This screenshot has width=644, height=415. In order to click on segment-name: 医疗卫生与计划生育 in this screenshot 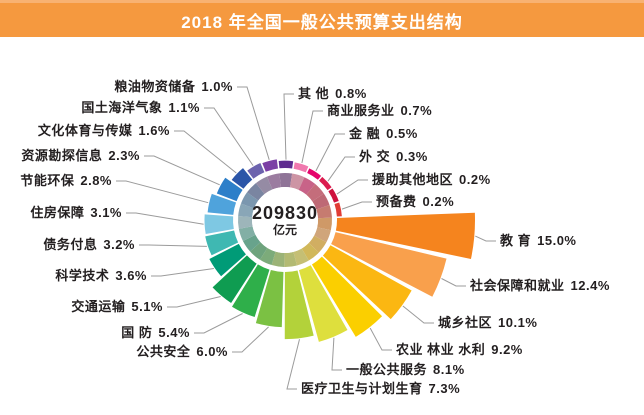, I will do `click(362, 388)`.